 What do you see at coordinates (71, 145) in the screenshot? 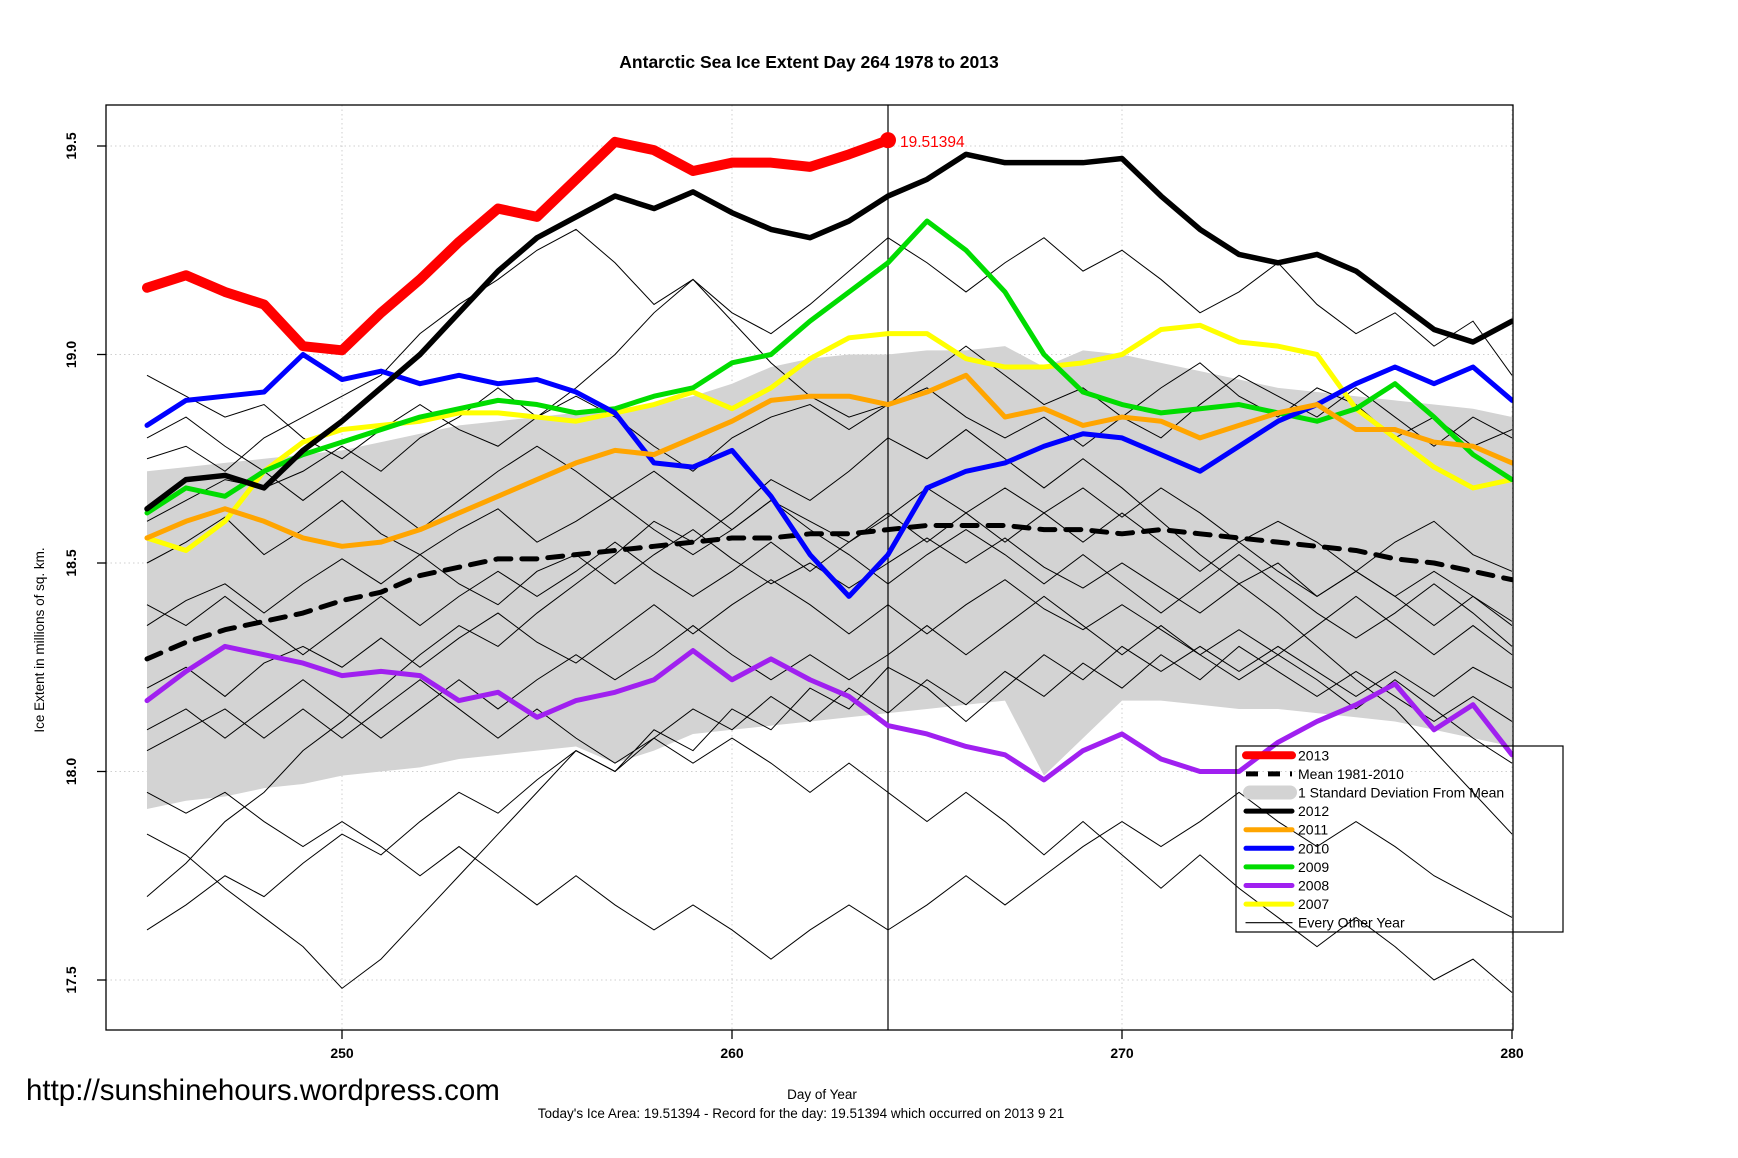
I see `y-tick-label: 19.5` at bounding box center [71, 145].